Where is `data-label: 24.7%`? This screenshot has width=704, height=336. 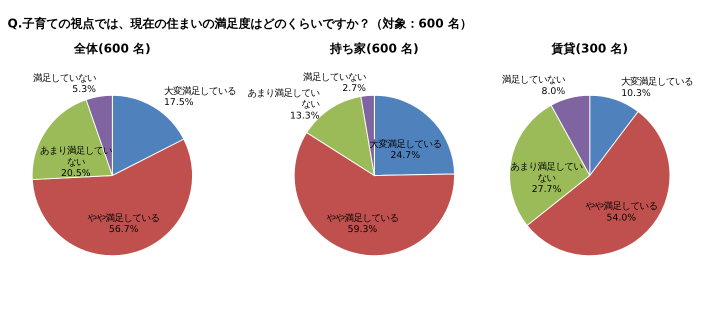 data-label: 24.7% is located at coordinates (405, 156).